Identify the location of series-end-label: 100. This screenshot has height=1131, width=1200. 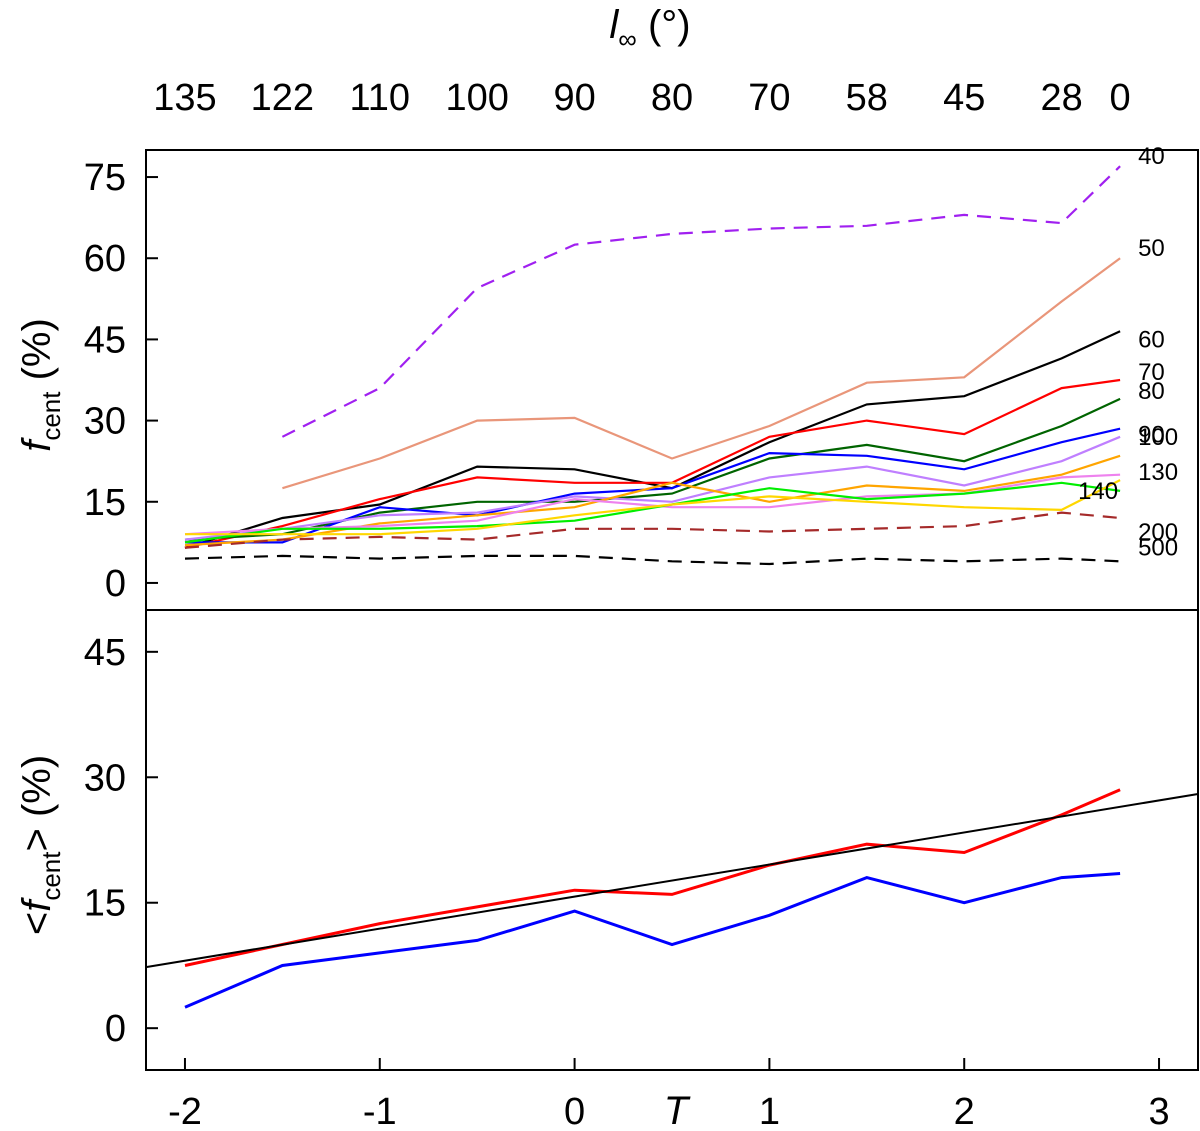
(1158, 437).